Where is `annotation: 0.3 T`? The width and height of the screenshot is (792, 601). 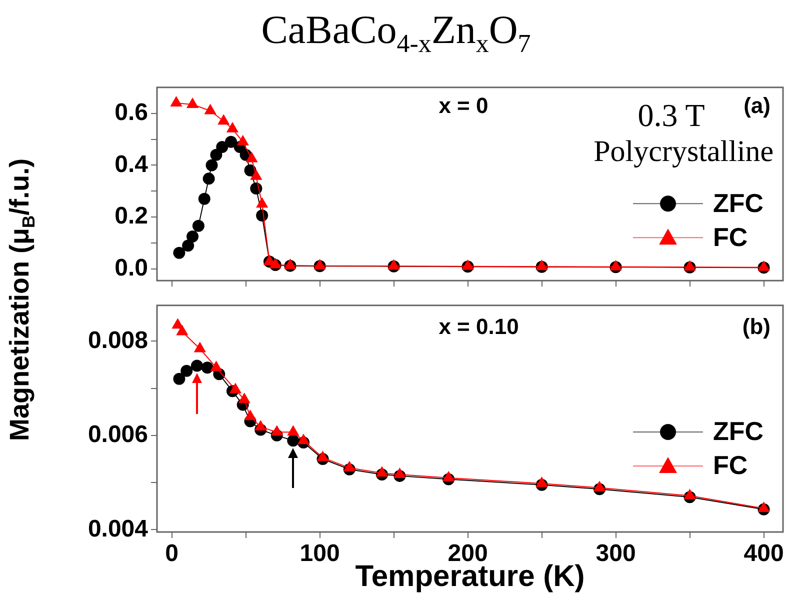
annotation: 0.3 T is located at coordinates (672, 114).